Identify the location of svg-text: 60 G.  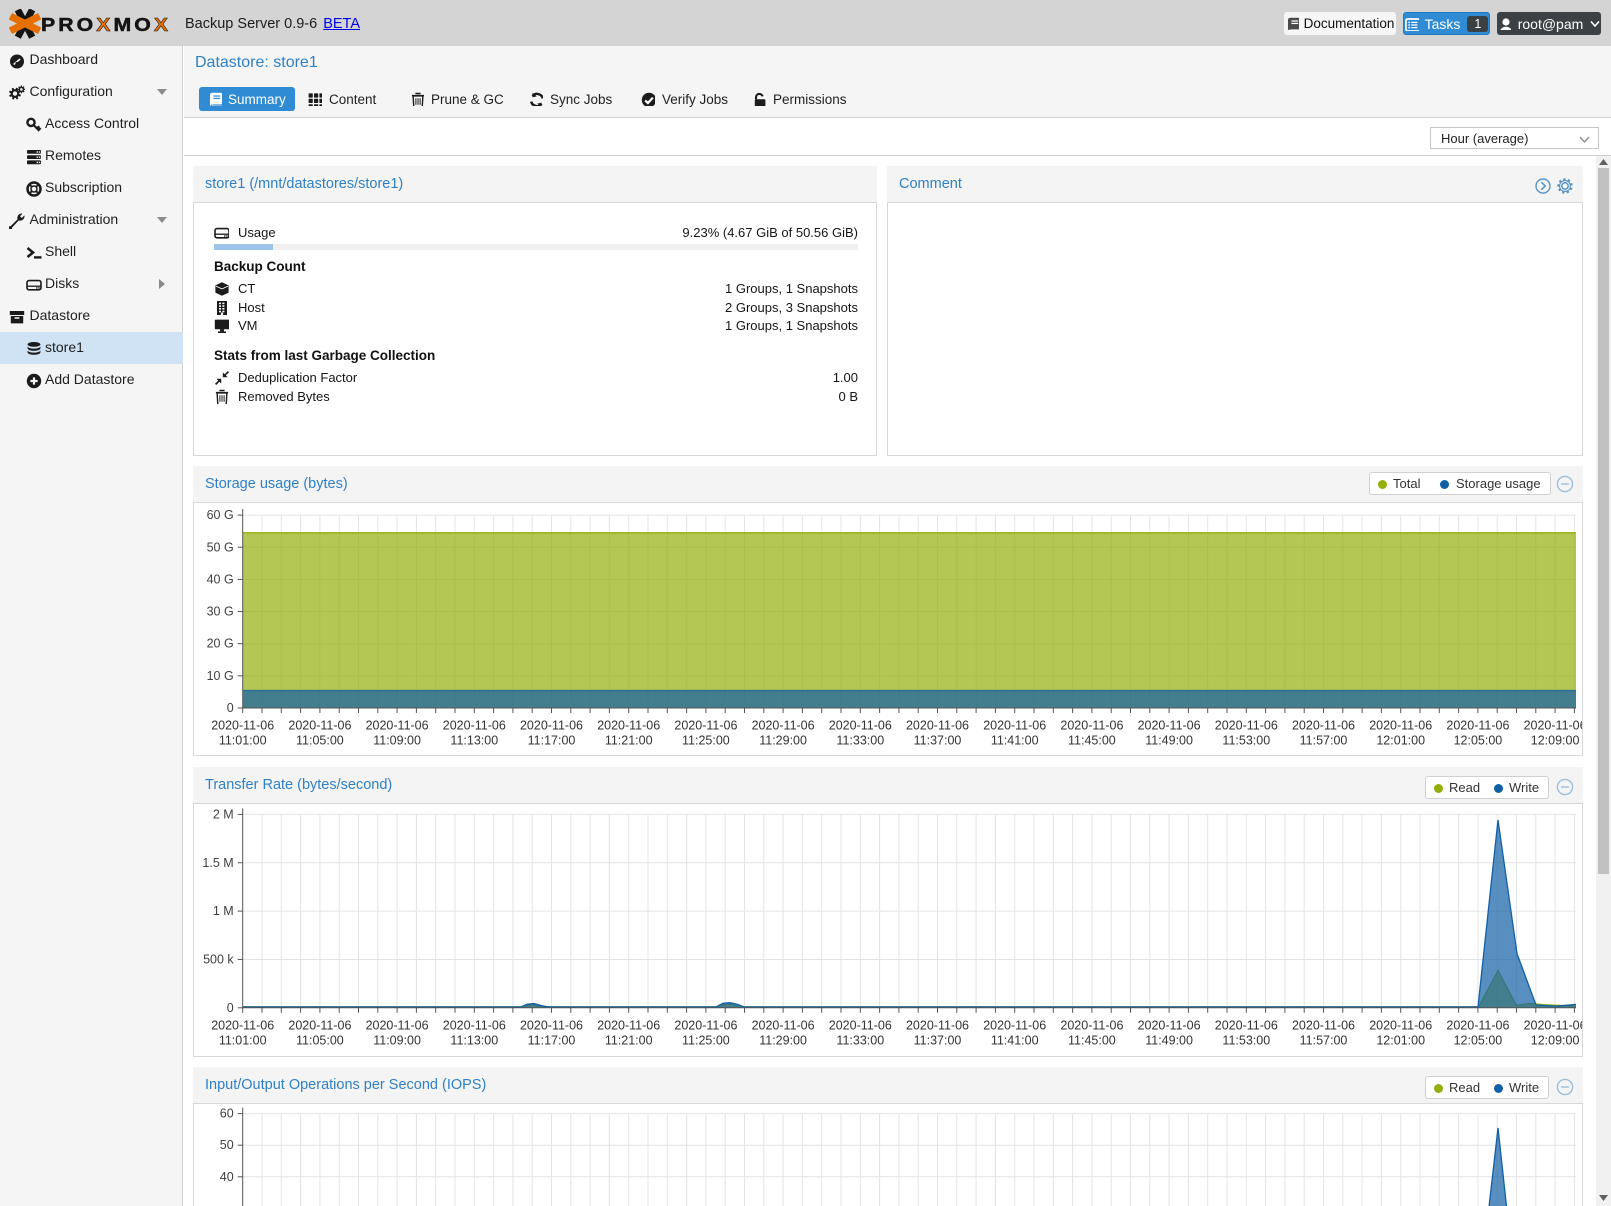
(220, 515).